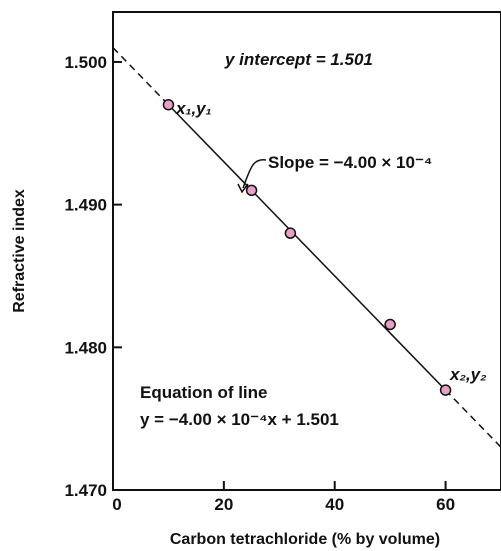 The image size is (501, 551). I want to click on x-axis-ticks: 0 20 40 60, so click(283, 497).